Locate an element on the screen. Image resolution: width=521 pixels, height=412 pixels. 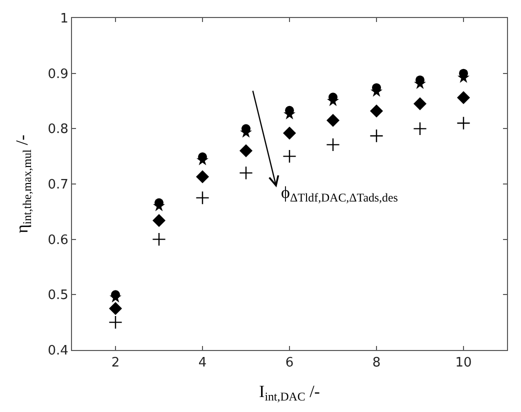
x-tick-label: 10 is located at coordinates (463, 363).